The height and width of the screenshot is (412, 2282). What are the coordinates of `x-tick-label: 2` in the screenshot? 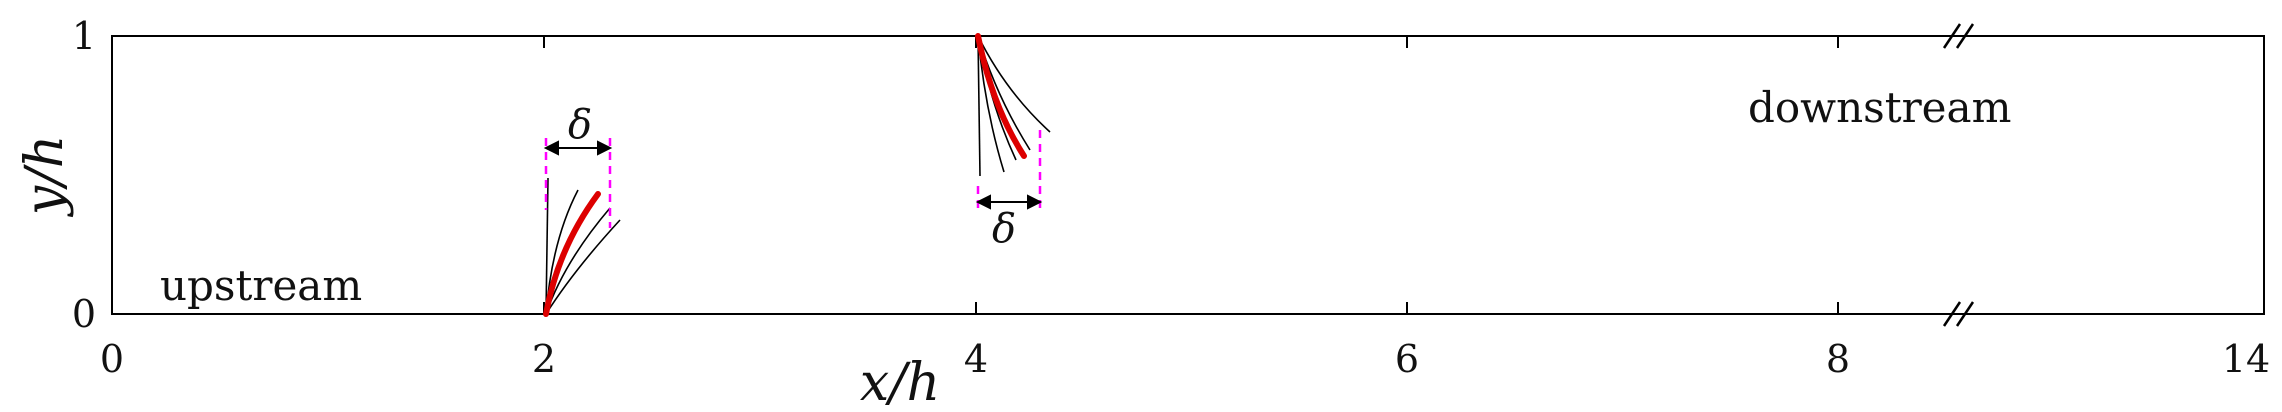 It's located at (544, 359).